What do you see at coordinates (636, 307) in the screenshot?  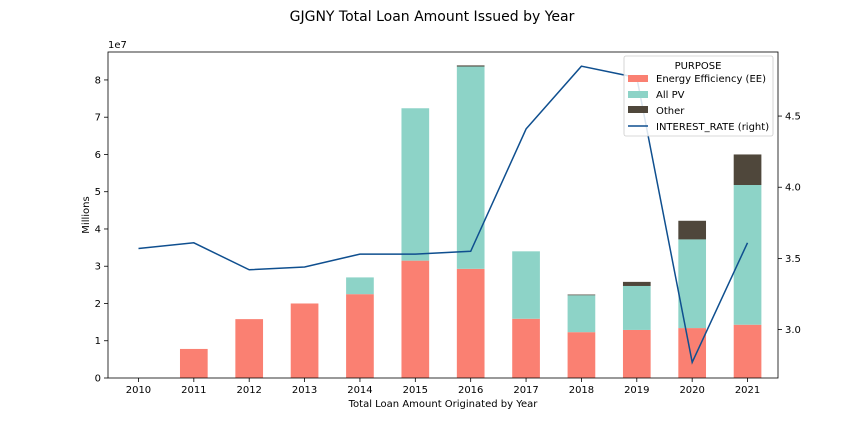 I see `bar-all-pv-2019` at bounding box center [636, 307].